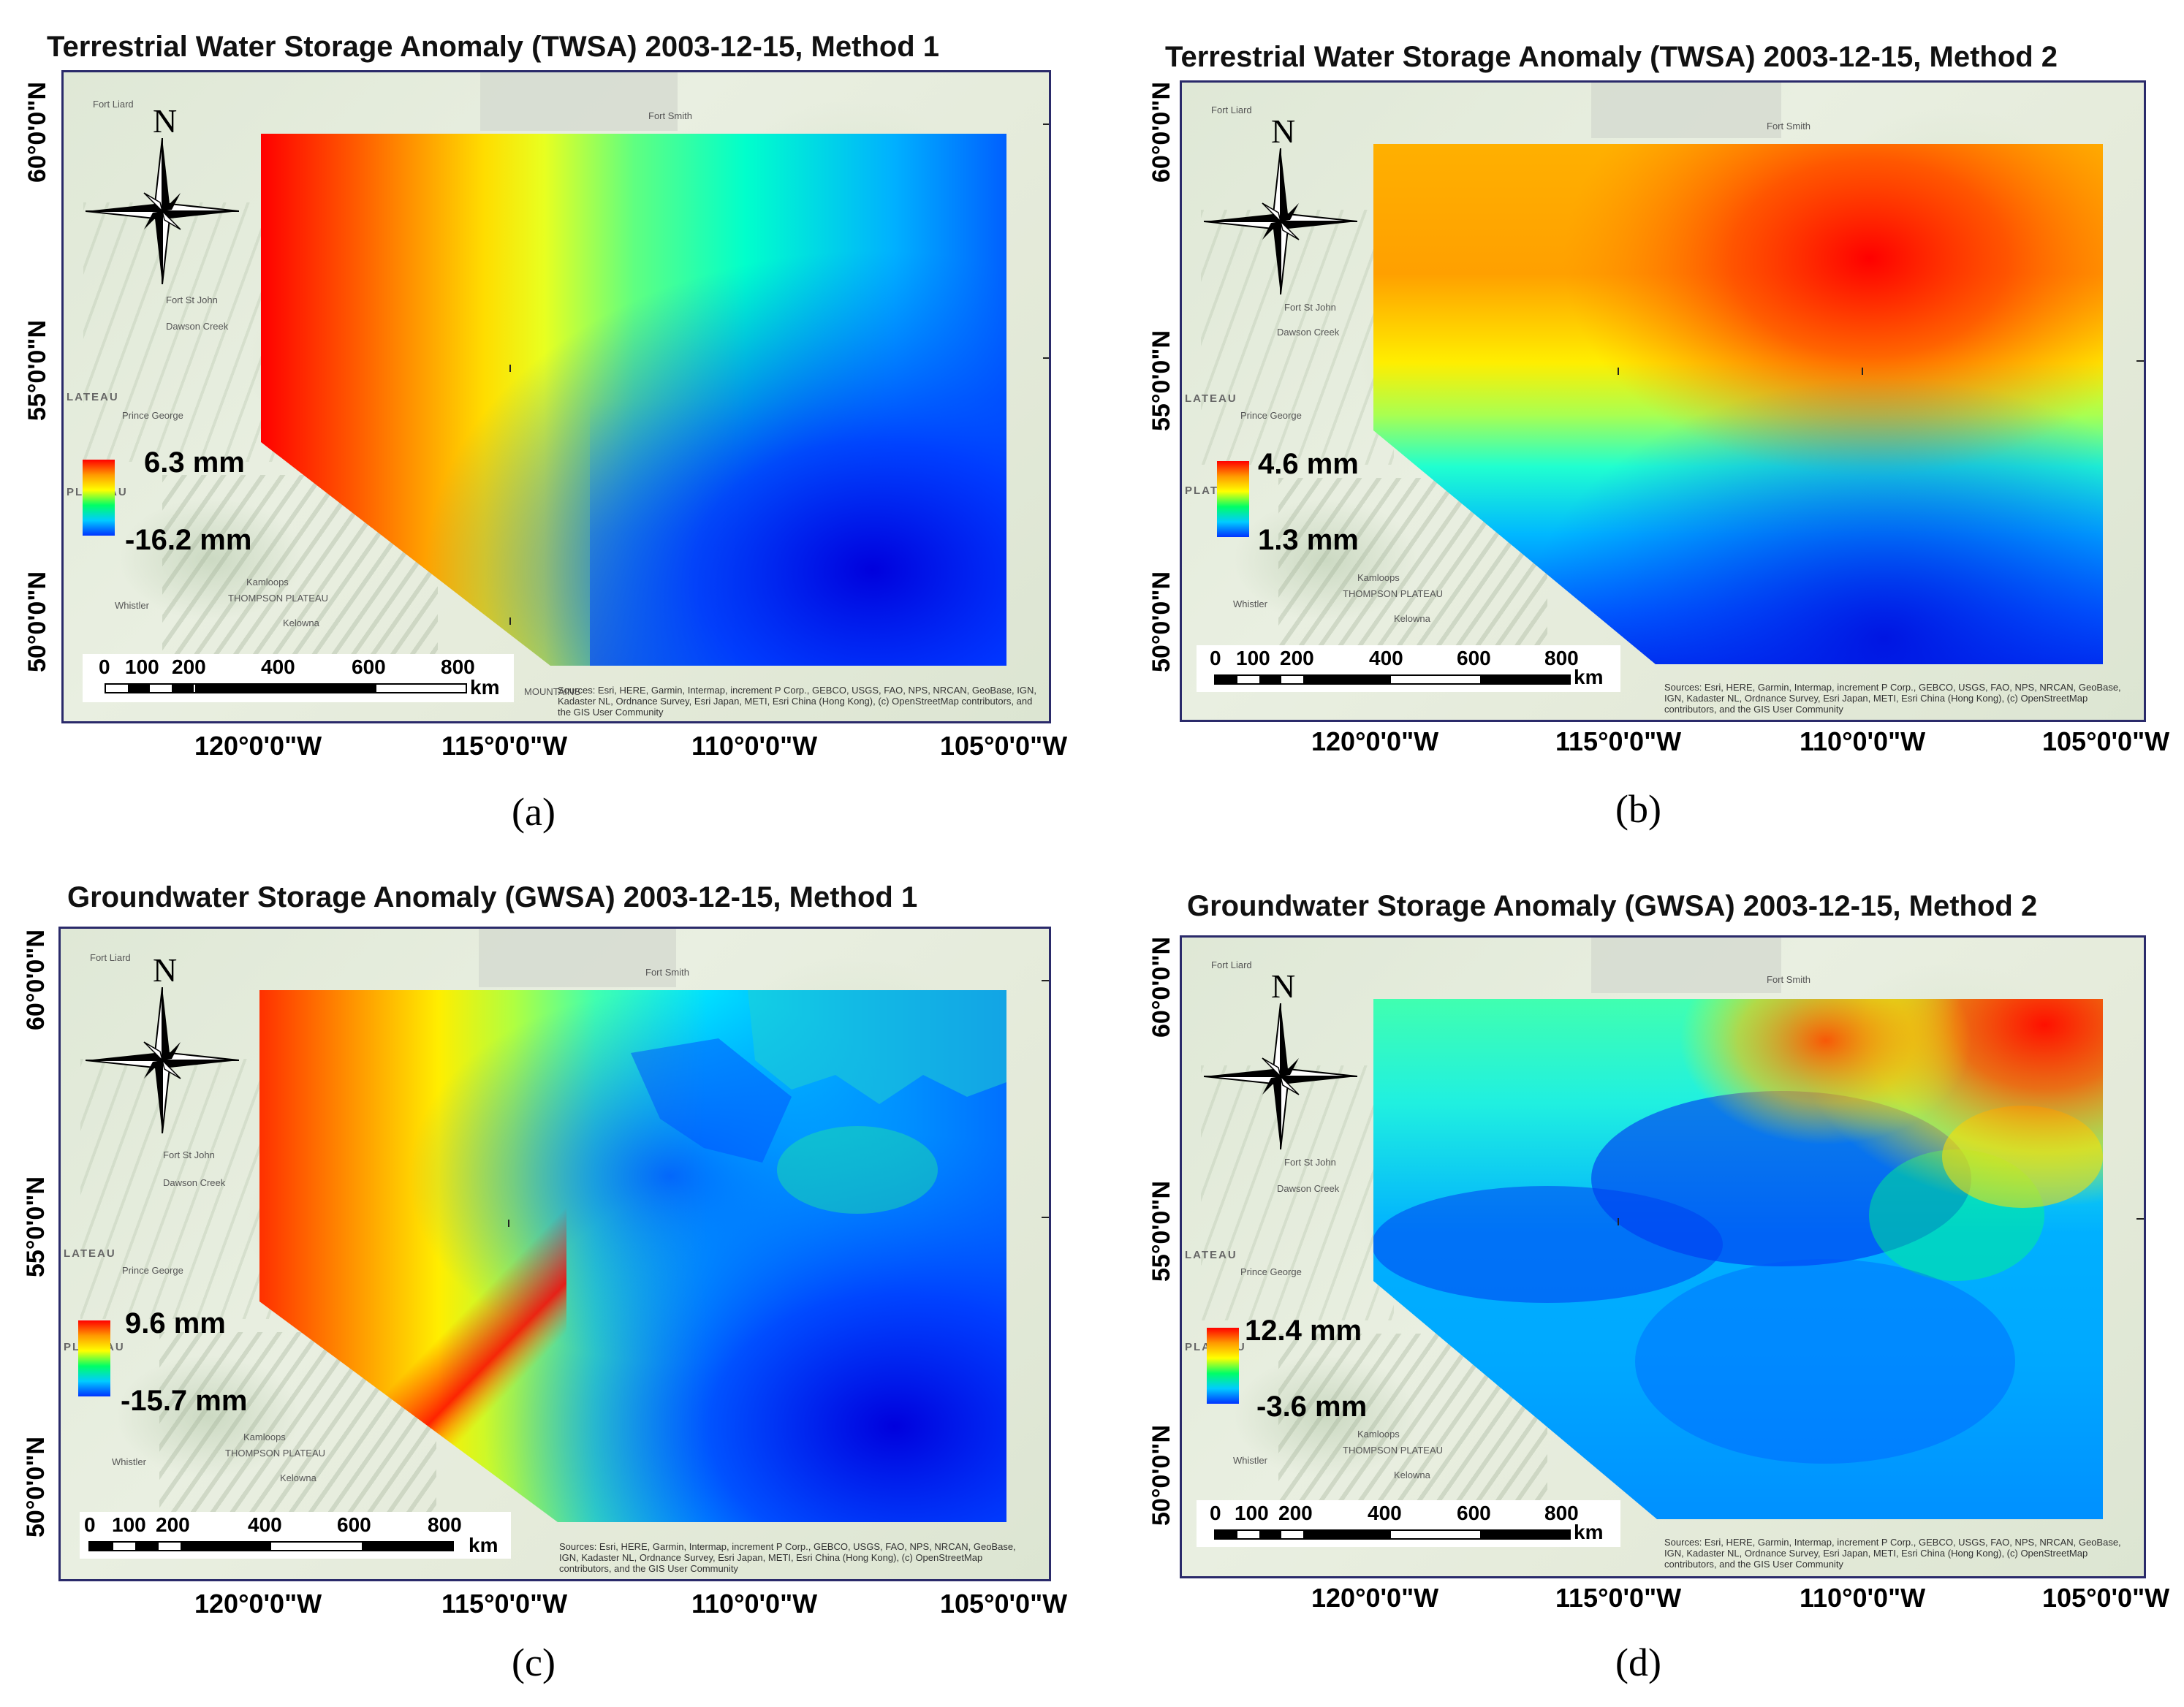 The image size is (2184, 1707). Describe the element at coordinates (1561, 1513) in the screenshot. I see `scale-tick-label: 800` at that location.